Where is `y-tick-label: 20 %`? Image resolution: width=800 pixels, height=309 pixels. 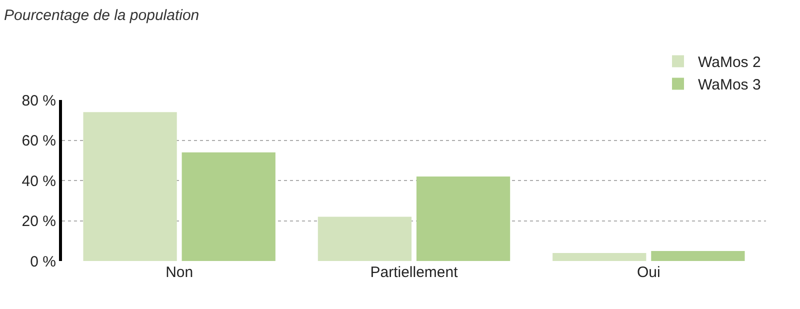 y-tick-label: 20 % is located at coordinates (39, 221).